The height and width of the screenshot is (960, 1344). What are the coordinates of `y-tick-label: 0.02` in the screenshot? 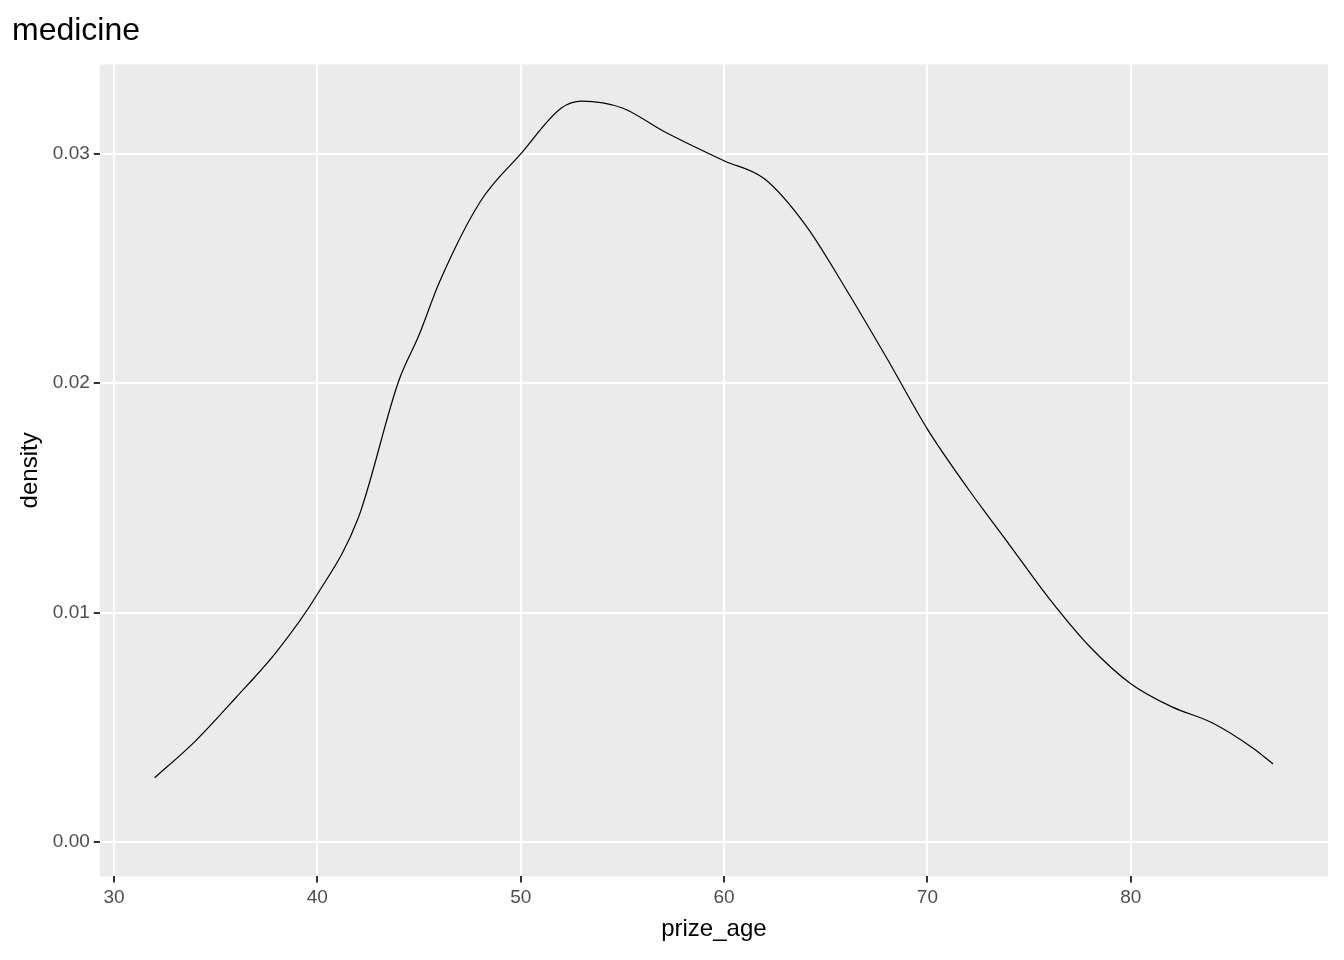 It's located at (71, 382).